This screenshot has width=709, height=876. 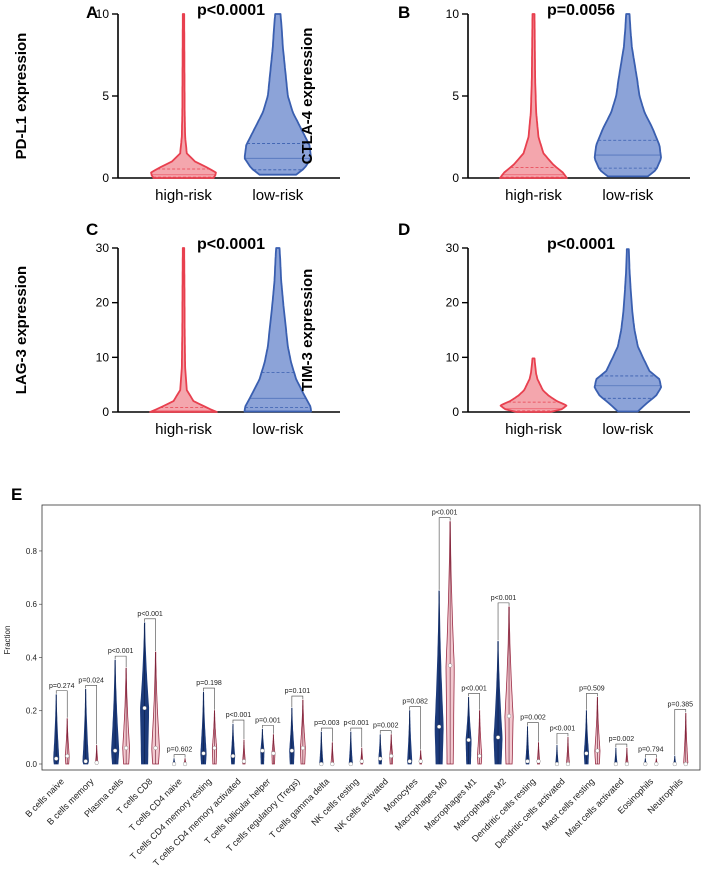 What do you see at coordinates (180, 750) in the screenshot?
I see `p-value-label: p=0.602` at bounding box center [180, 750].